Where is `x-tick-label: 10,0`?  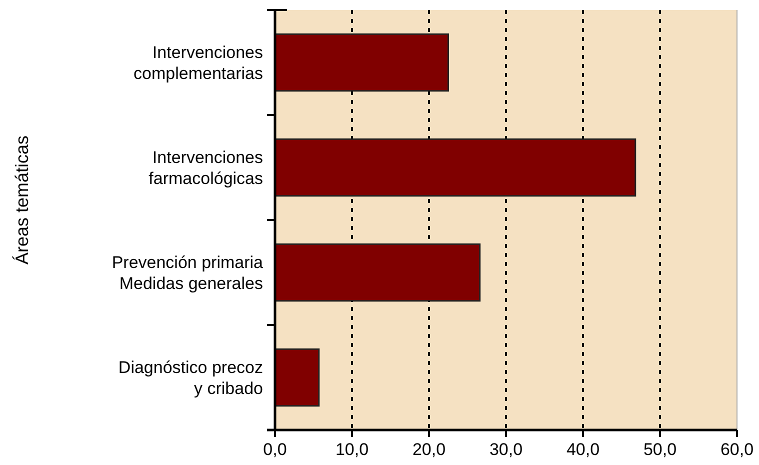 x-tick-label: 10,0 is located at coordinates (352, 449).